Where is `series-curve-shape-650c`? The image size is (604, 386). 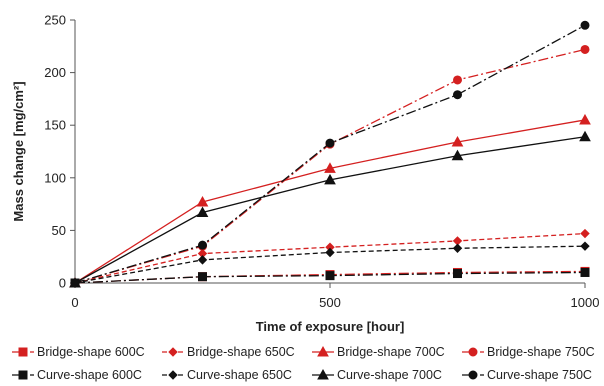 series-curve-shape-650c is located at coordinates (330, 264).